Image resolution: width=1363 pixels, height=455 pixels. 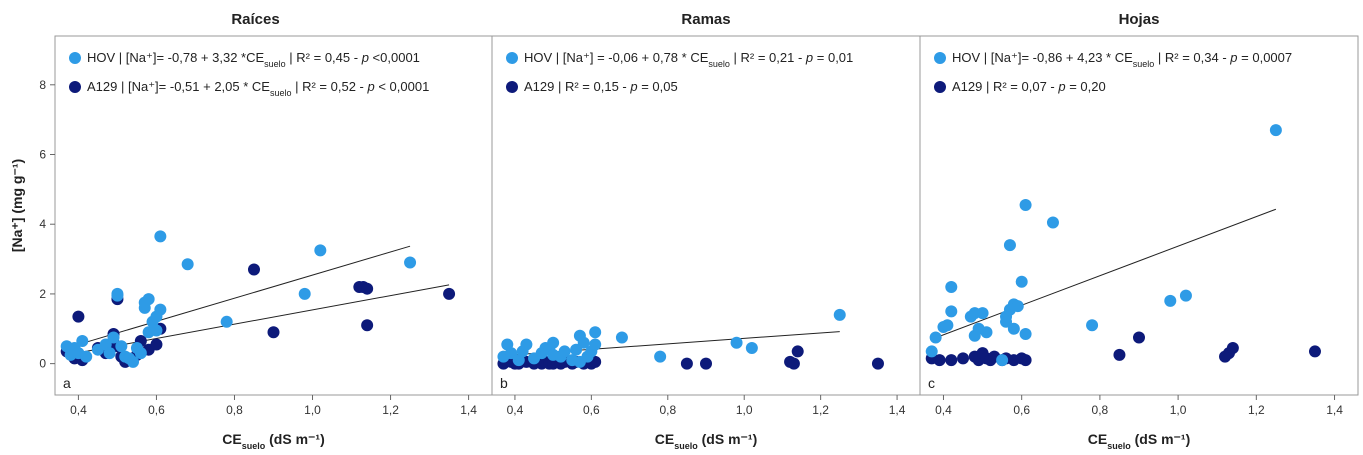 What do you see at coordinates (601, 86) in the screenshot?
I see `legend-entry: A129 | R² = 0,15 - p = 0,05` at bounding box center [601, 86].